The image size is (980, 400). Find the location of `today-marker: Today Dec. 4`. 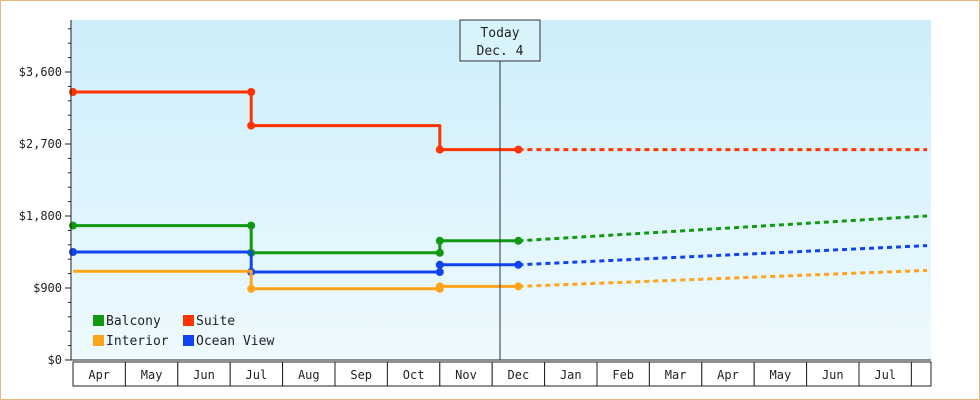

today-marker: Today Dec. 4 is located at coordinates (500, 189).